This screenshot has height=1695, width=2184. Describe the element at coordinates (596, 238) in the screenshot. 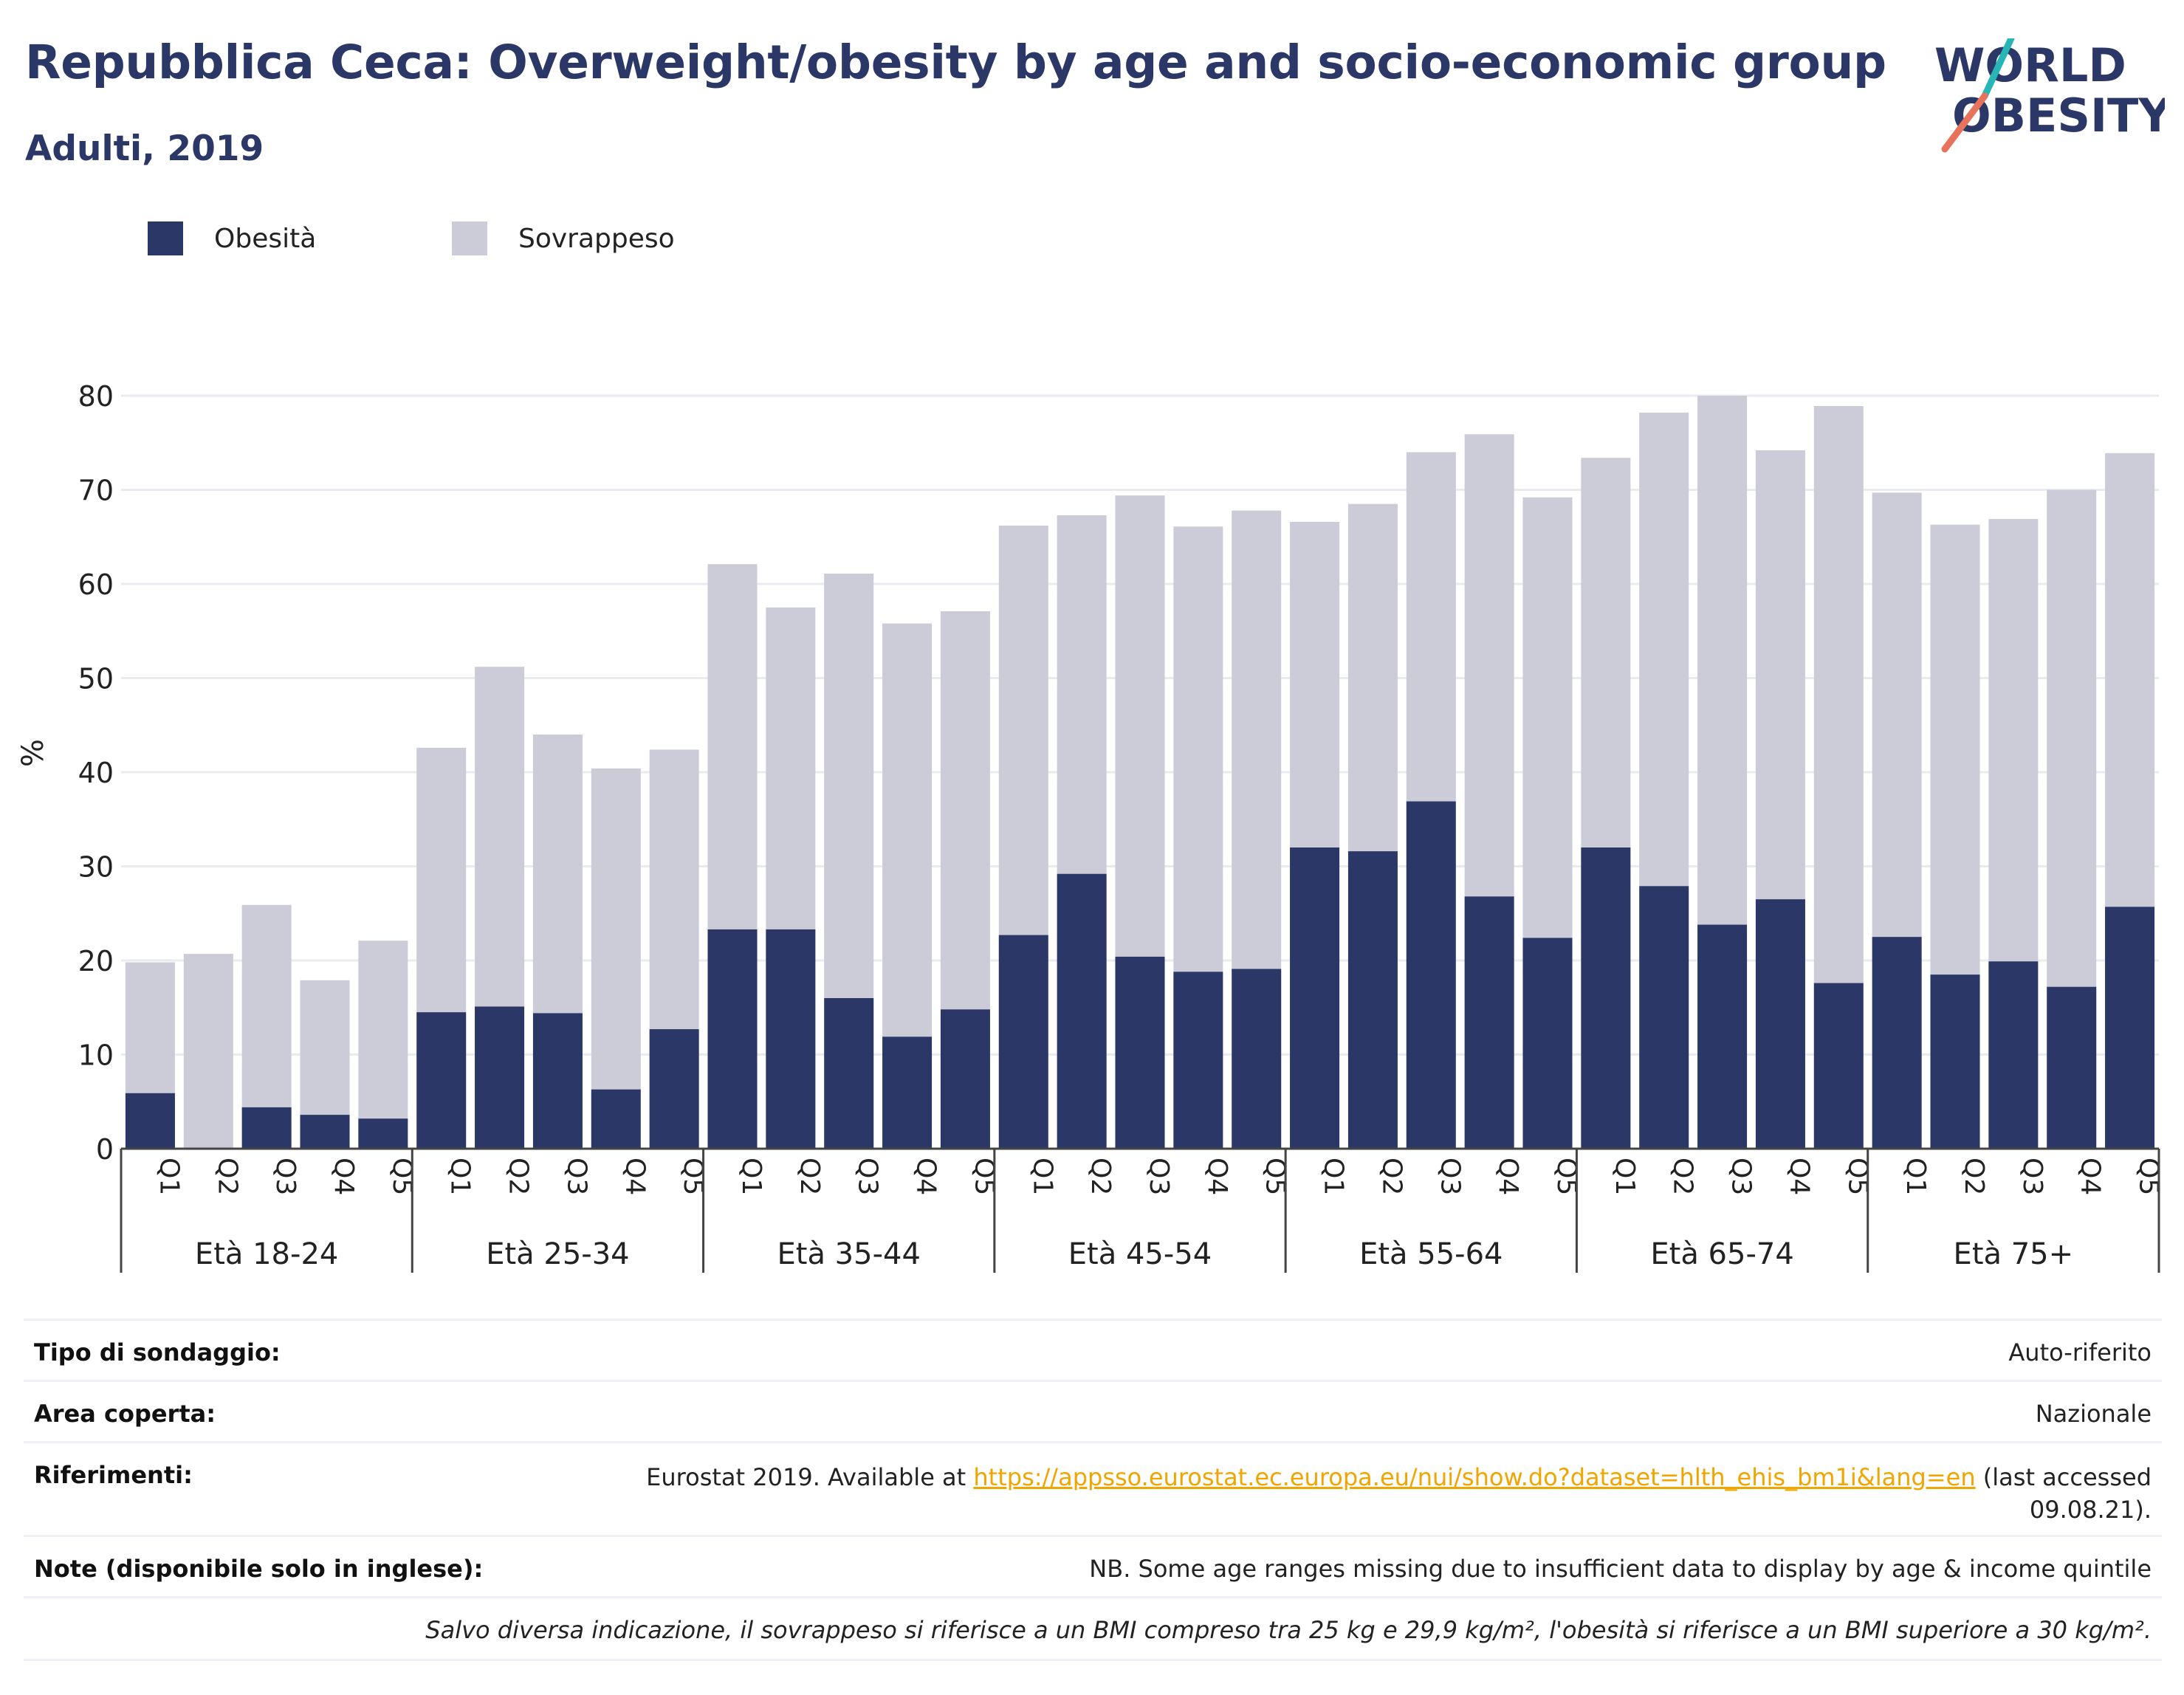

I see `legend-label-overweight: Sovrappeso` at that location.